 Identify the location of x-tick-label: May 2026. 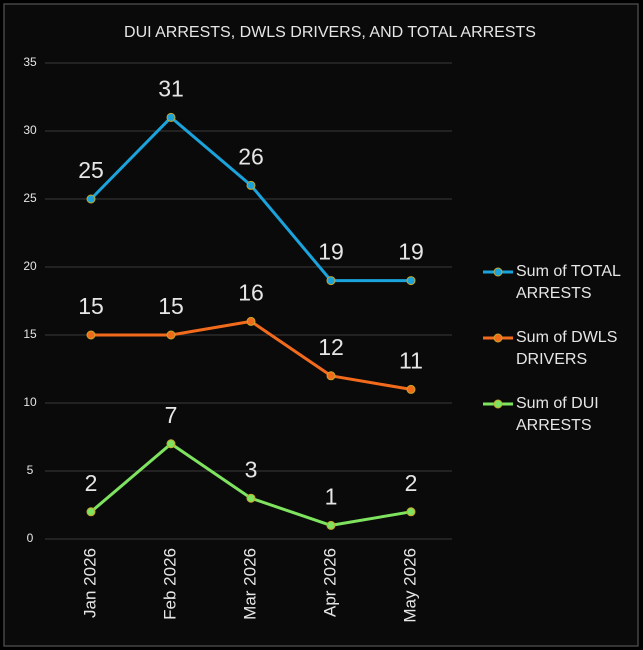
(409, 585).